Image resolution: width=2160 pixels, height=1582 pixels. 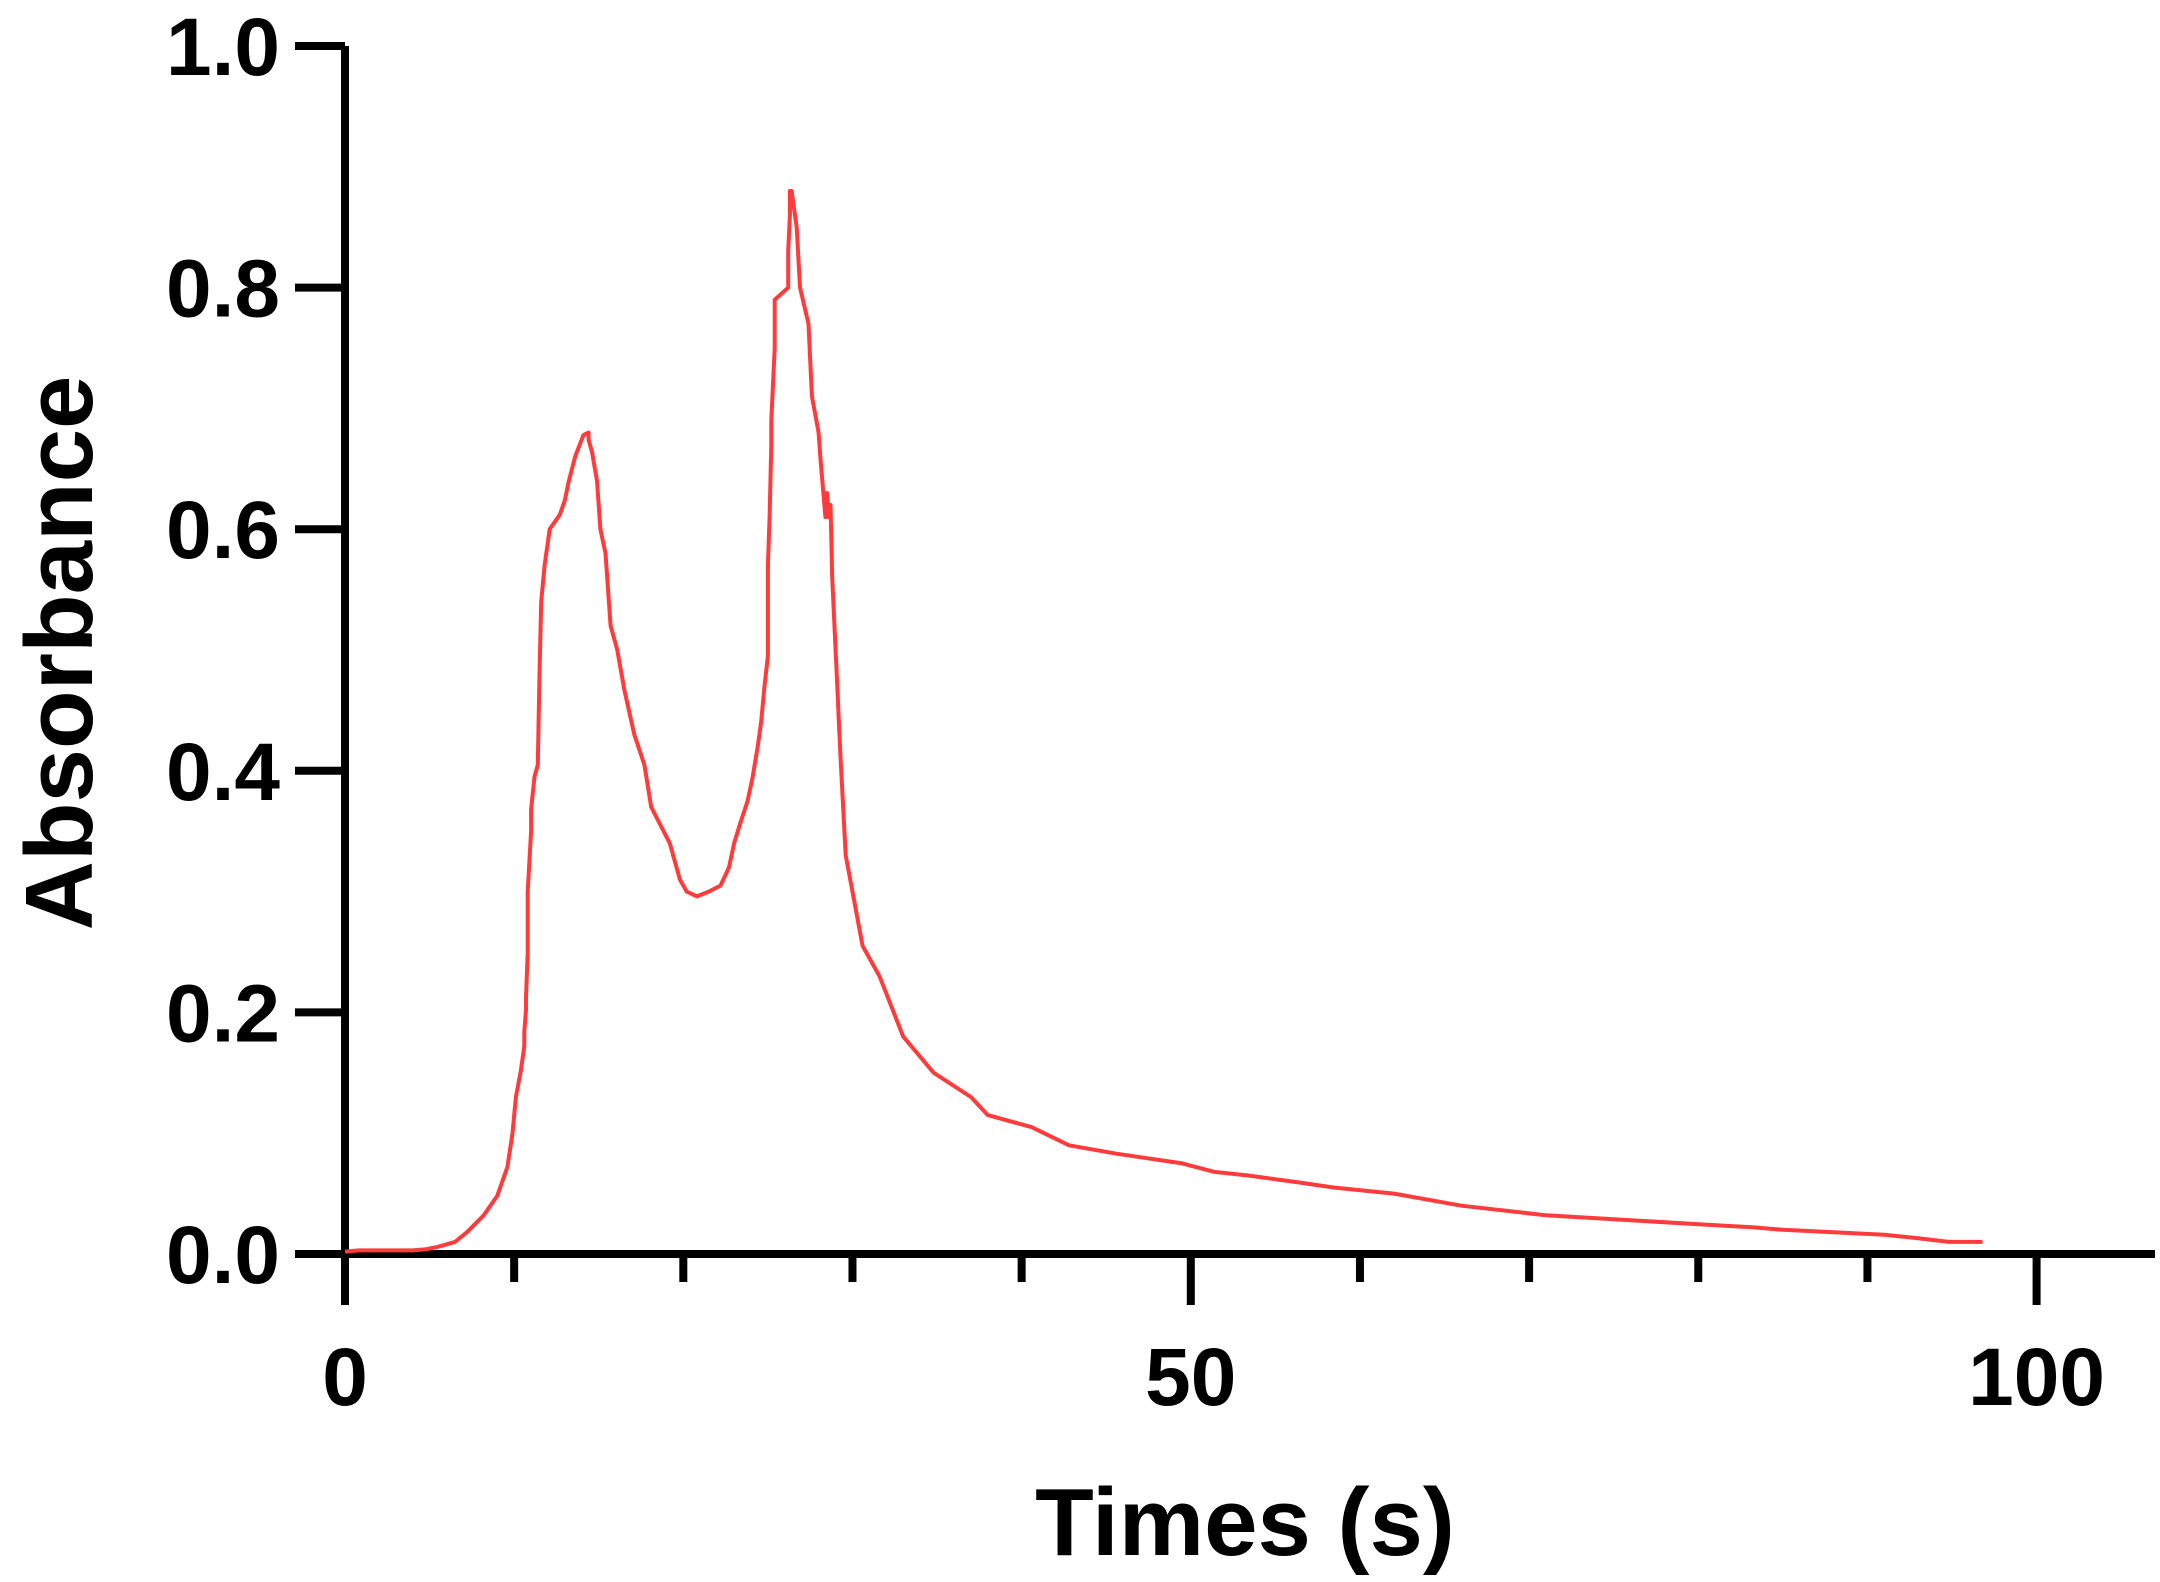 What do you see at coordinates (255, 651) in the screenshot?
I see `y-ticks: 0.0 0.2 0.4 0.6 0.8 1.0` at bounding box center [255, 651].